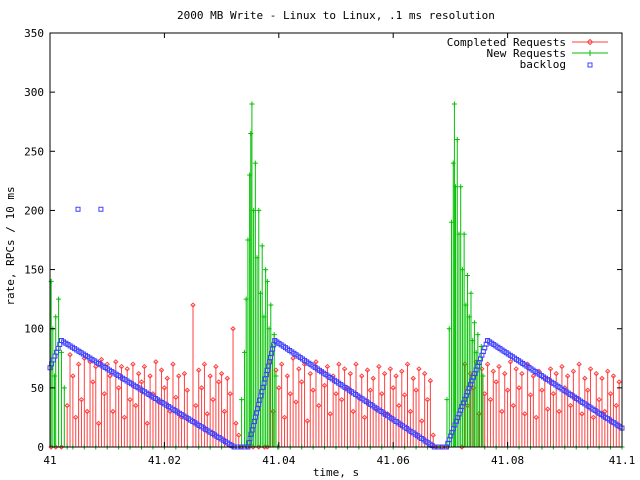 This screenshot has width=640, height=480. Describe the element at coordinates (34, 210) in the screenshot. I see `y-tick-label: 200` at that location.